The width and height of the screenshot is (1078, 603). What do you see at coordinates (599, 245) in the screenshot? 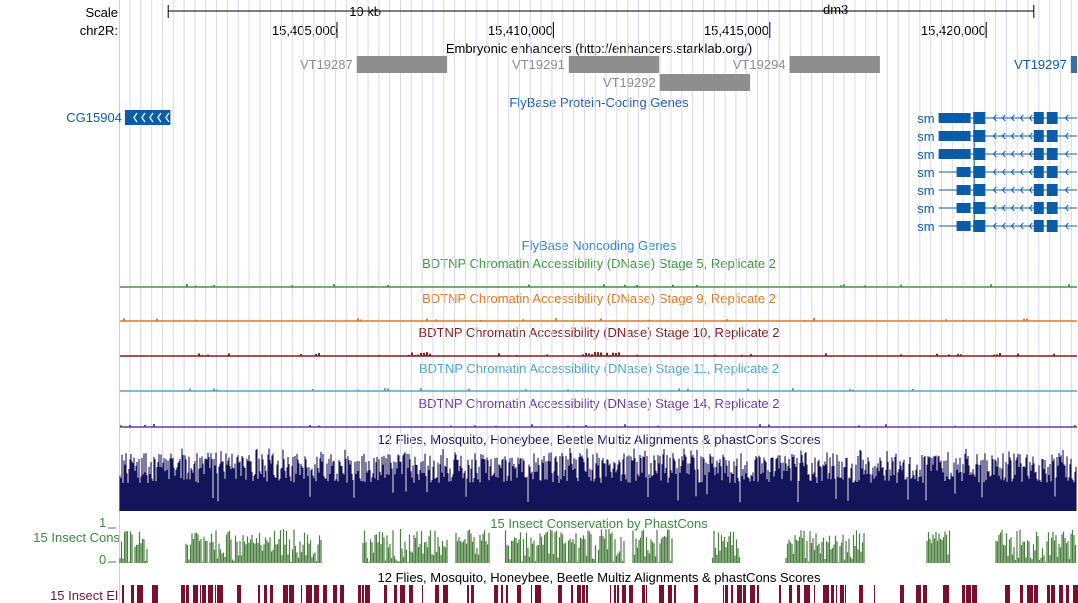
I see `noncoding-track-title: FlyBase Noncoding Genes` at bounding box center [599, 245].